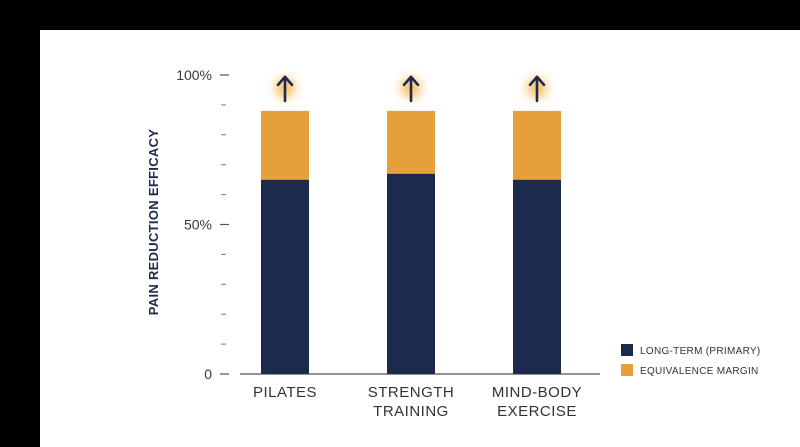 The image size is (800, 447). What do you see at coordinates (194, 75) in the screenshot?
I see `y-tick-label: 100%` at bounding box center [194, 75].